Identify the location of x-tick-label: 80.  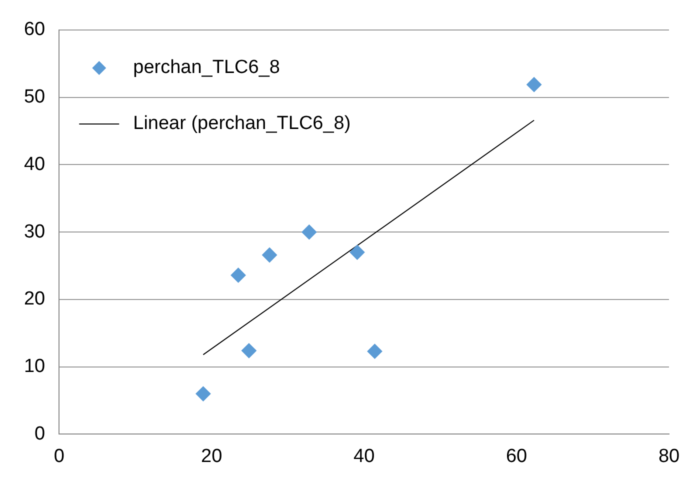
(669, 456).